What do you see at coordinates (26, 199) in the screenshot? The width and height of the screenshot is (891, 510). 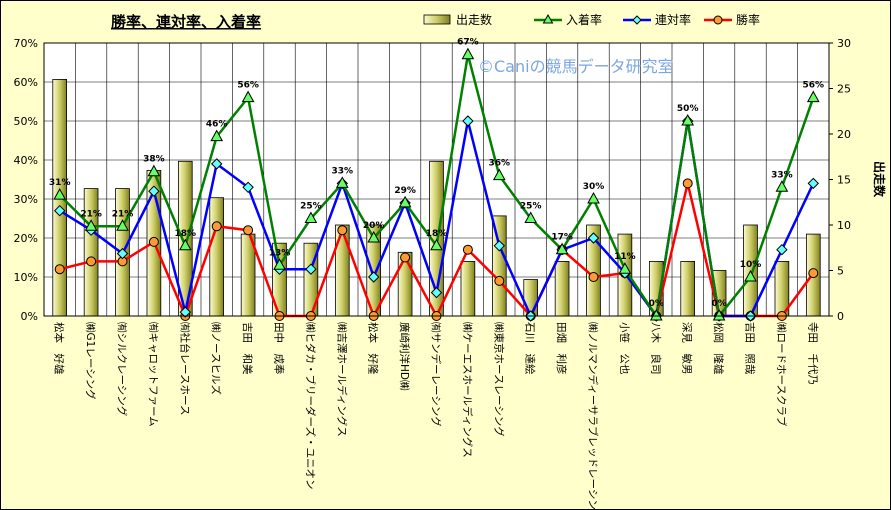 I see `y-tick-label: 30%` at bounding box center [26, 199].